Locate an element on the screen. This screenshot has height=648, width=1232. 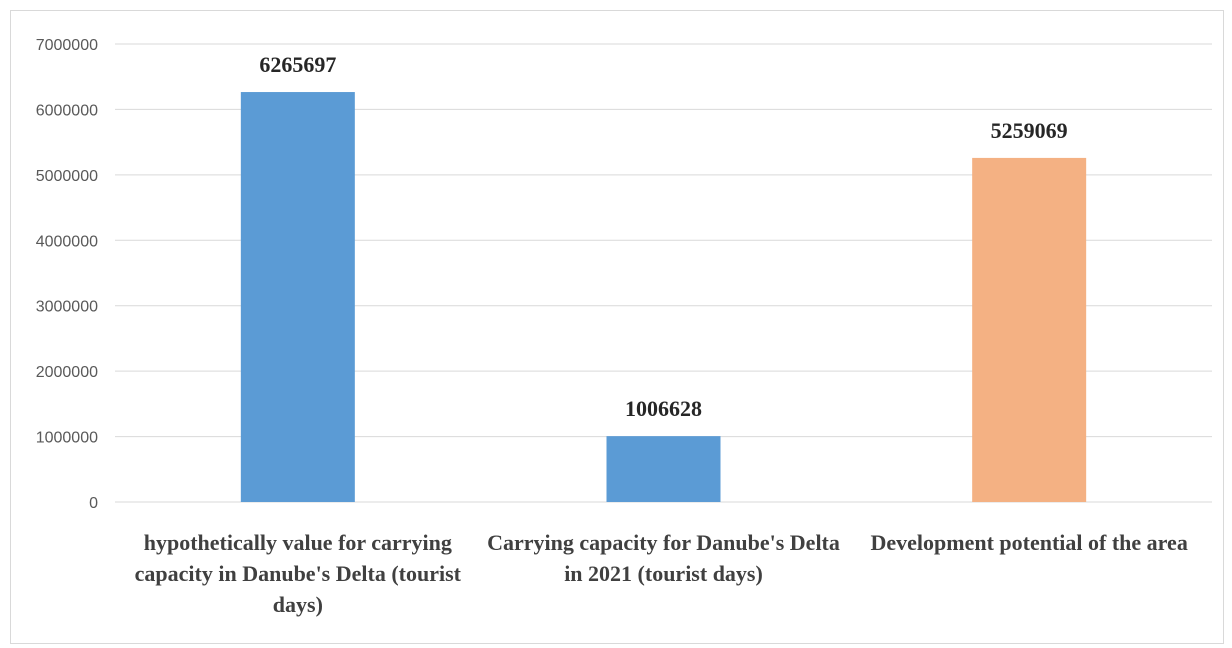
x-tick-label: in 2021 (tourist days) is located at coordinates (663, 573).